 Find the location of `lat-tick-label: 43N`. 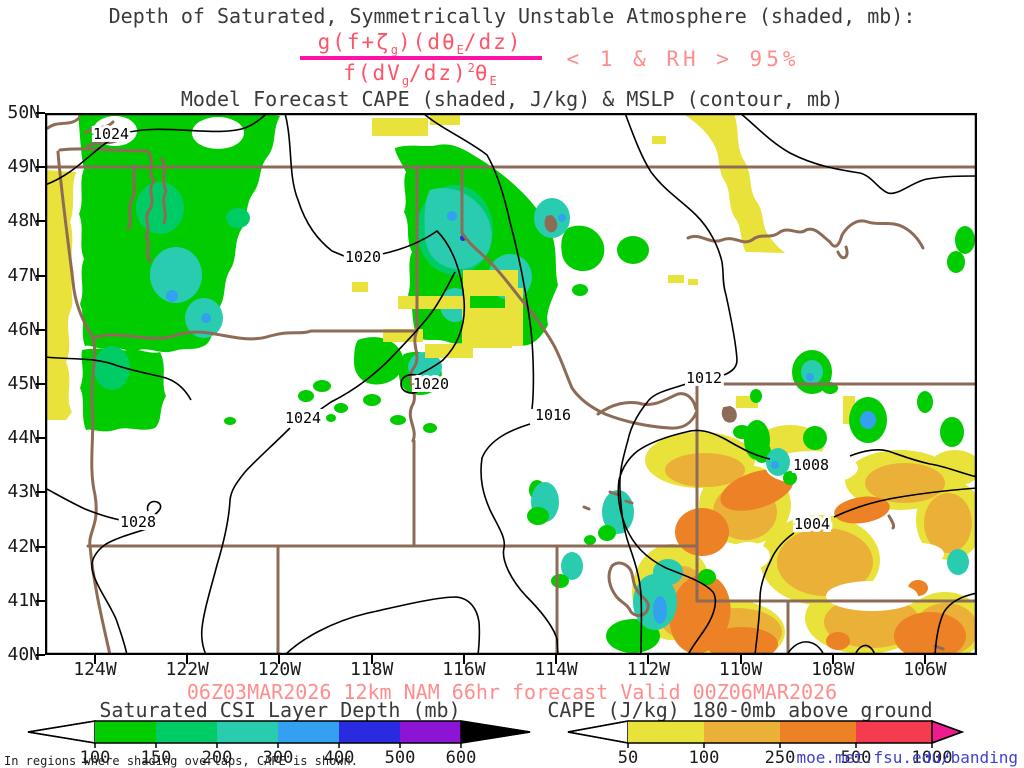

lat-tick-label: 43N is located at coordinates (23, 492).